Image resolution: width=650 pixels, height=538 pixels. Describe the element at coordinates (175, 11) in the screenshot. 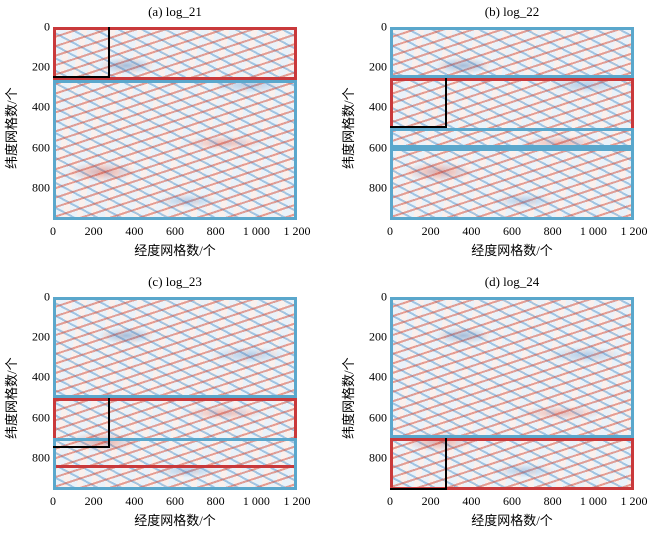

I see `panel-title: (a) log_21` at that location.